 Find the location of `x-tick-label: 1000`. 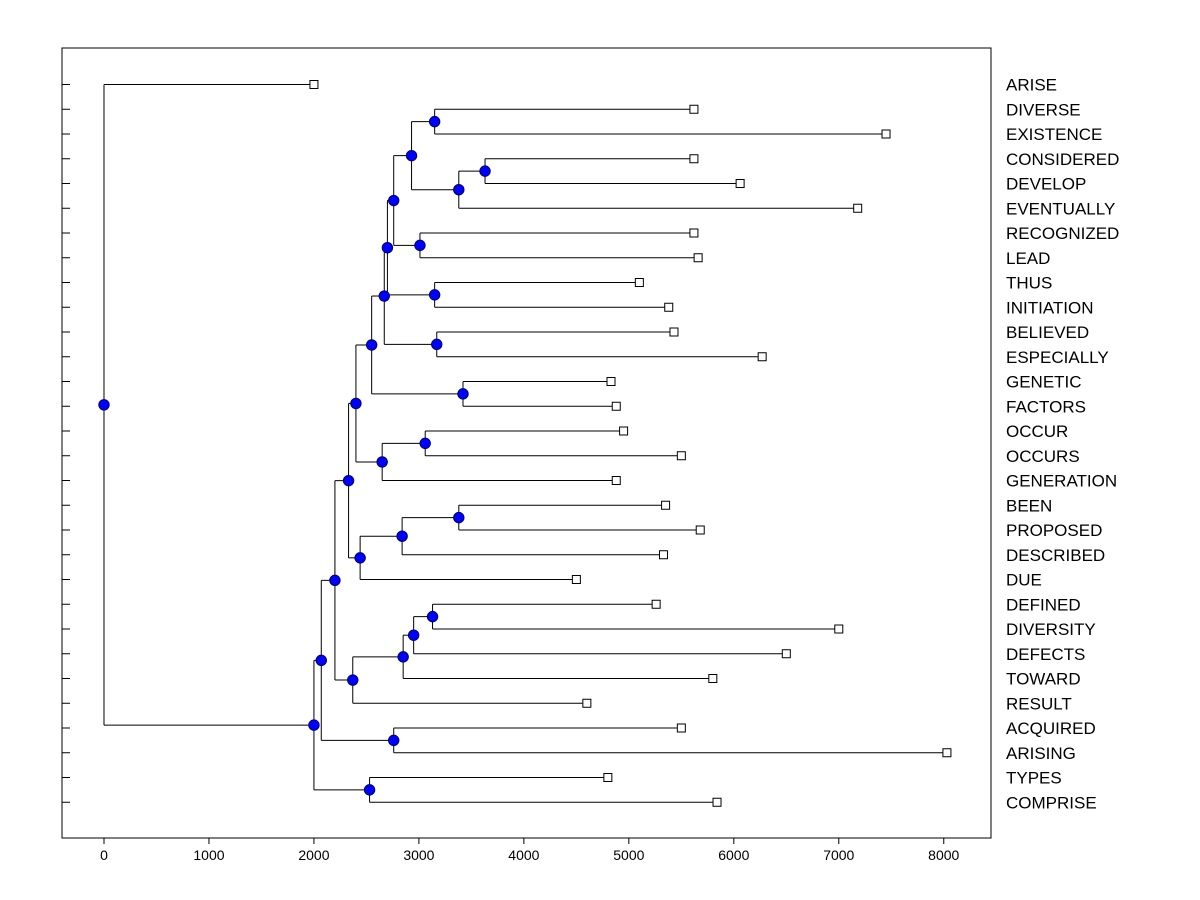

x-tick-label: 1000 is located at coordinates (208, 855).